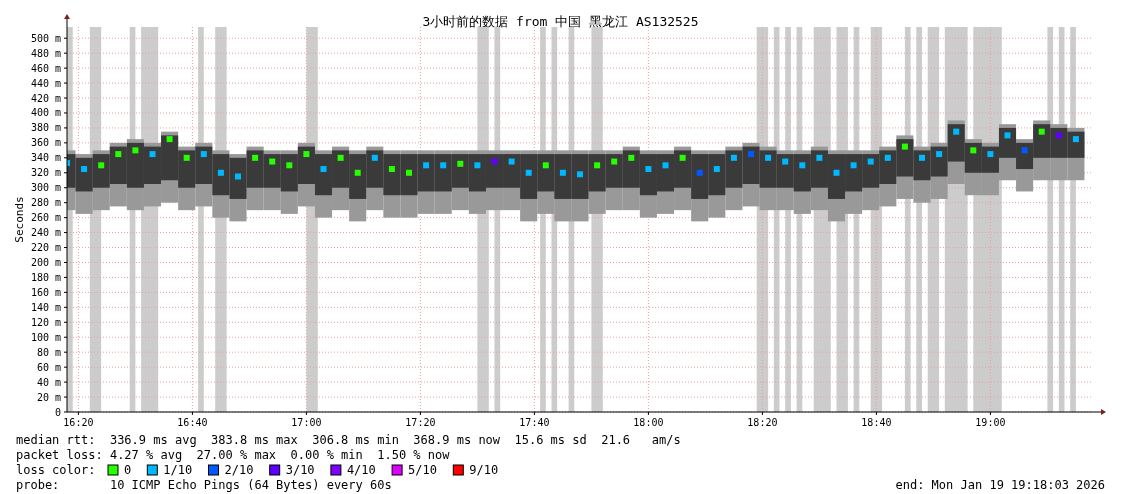 Image resolution: width=1121 pixels, height=494 pixels. Describe the element at coordinates (19, 219) in the screenshot. I see `y-axis-title: Seconds` at that location.